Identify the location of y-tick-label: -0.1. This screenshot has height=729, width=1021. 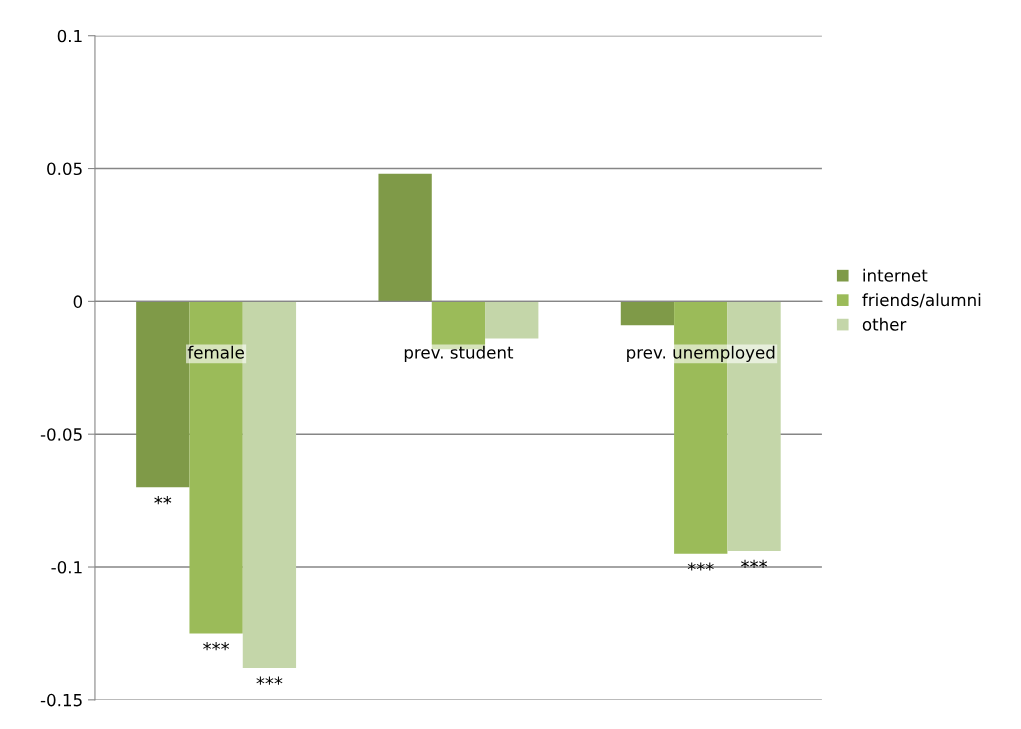
(66, 567).